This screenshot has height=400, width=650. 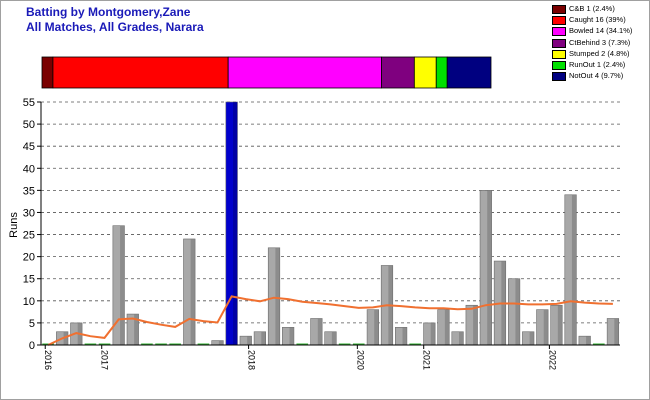 I want to click on y-tick-label: 45, so click(x=29, y=147).